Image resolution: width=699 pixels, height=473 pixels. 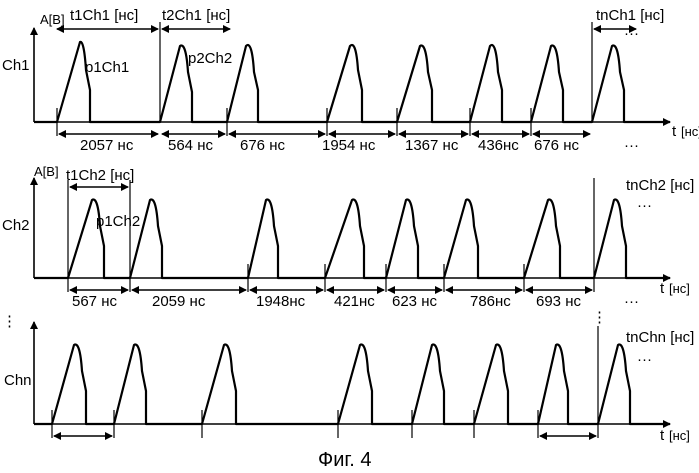 What do you see at coordinates (690, 131) in the screenshot?
I see `ch1-x-axis-unit: [нс]` at bounding box center [690, 131].